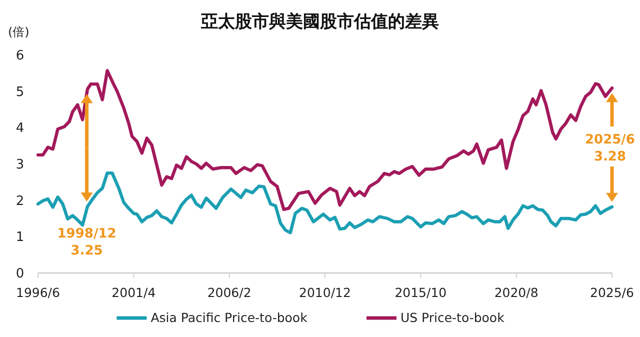 The image size is (640, 337). What do you see at coordinates (20, 56) in the screenshot?
I see `y-tick-label: 6` at bounding box center [20, 56].